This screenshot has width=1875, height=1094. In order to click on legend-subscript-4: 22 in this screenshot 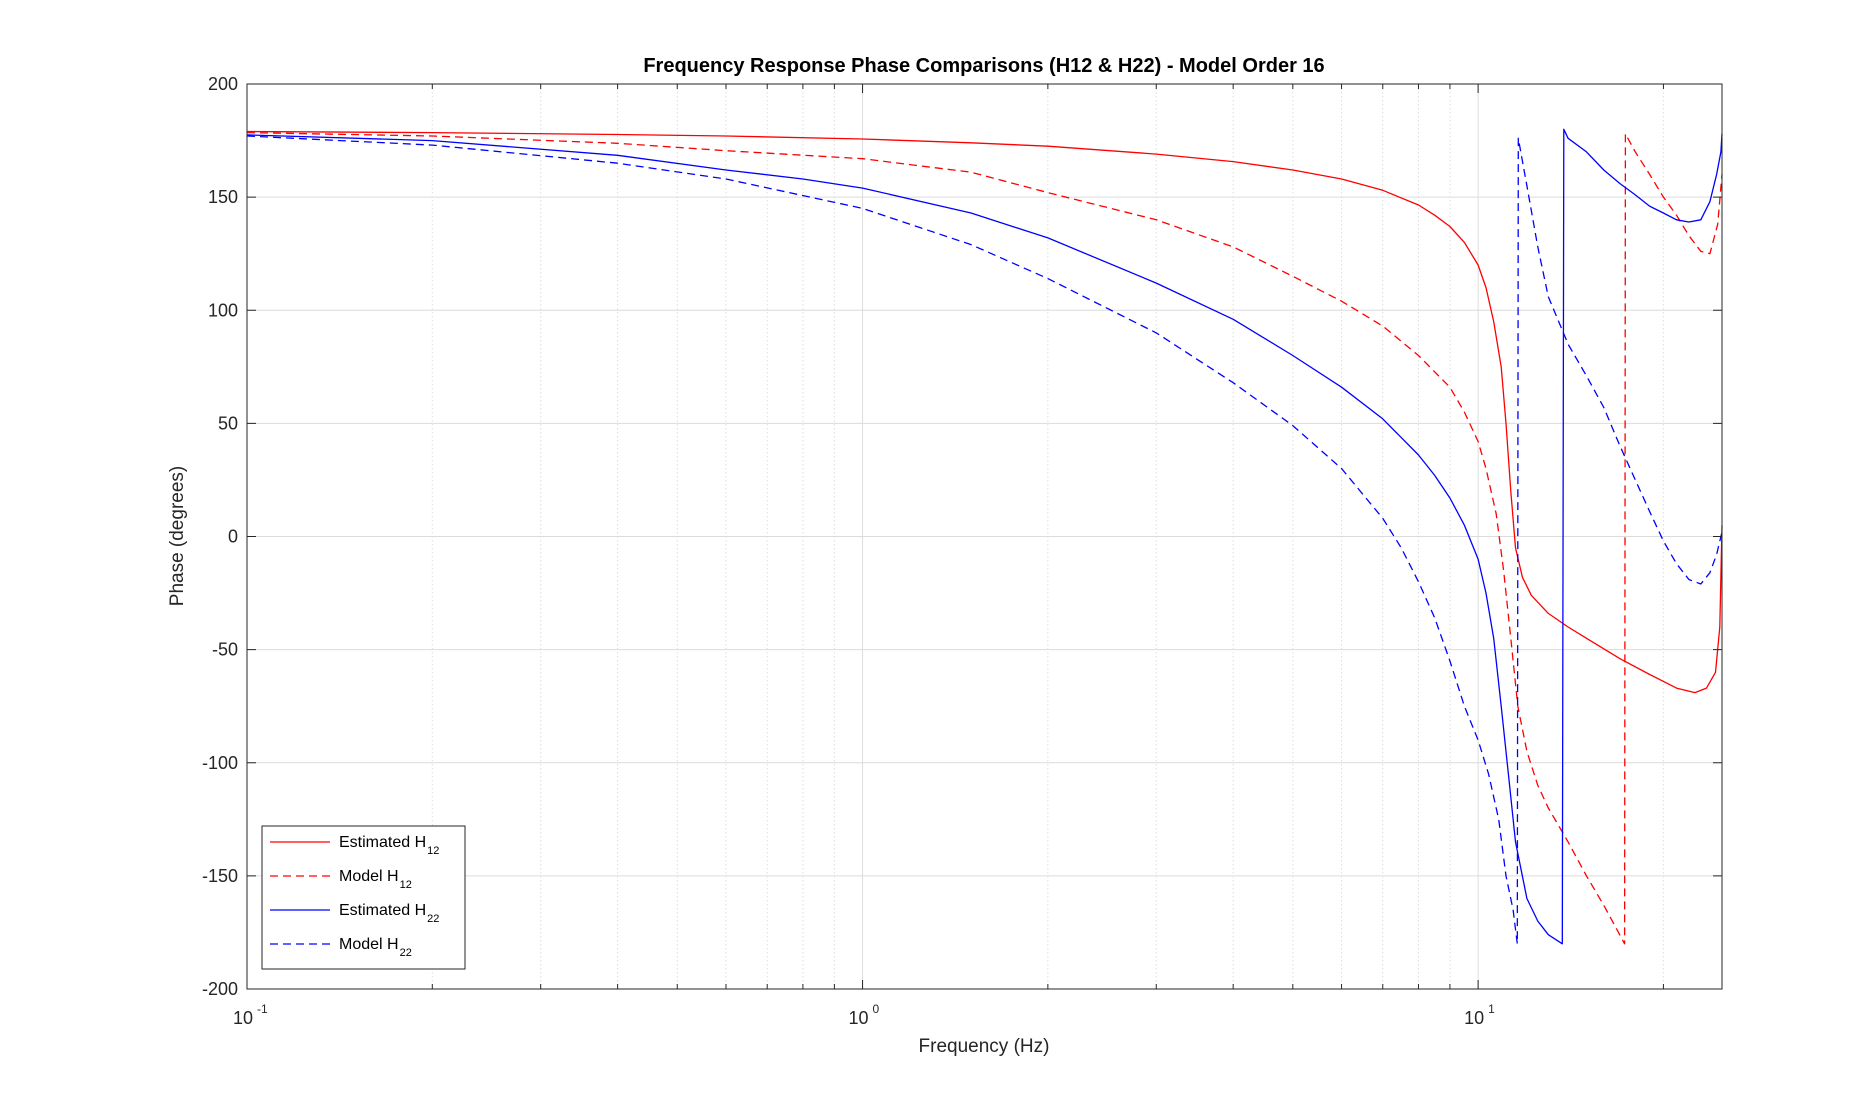, I will do `click(406, 953)`.